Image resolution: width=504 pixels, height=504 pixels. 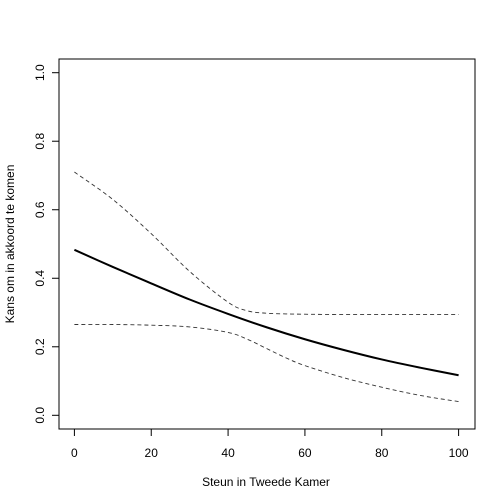 What do you see at coordinates (40, 209) in the screenshot?
I see `y-tick-label: 0.6` at bounding box center [40, 209].